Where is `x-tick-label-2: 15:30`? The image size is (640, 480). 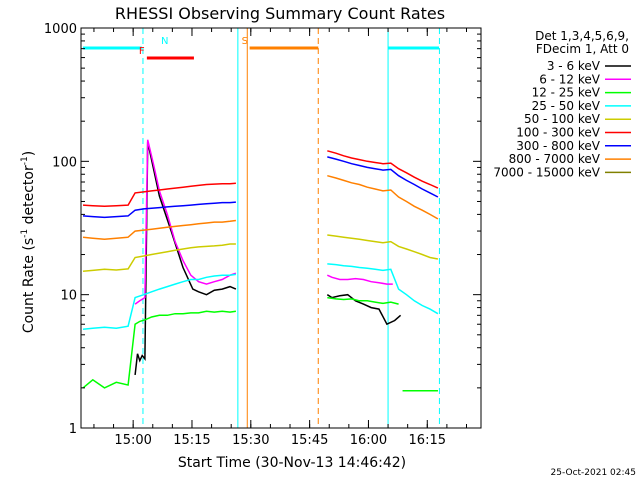 x-tick-label-2: 15:30 is located at coordinates (250, 440).